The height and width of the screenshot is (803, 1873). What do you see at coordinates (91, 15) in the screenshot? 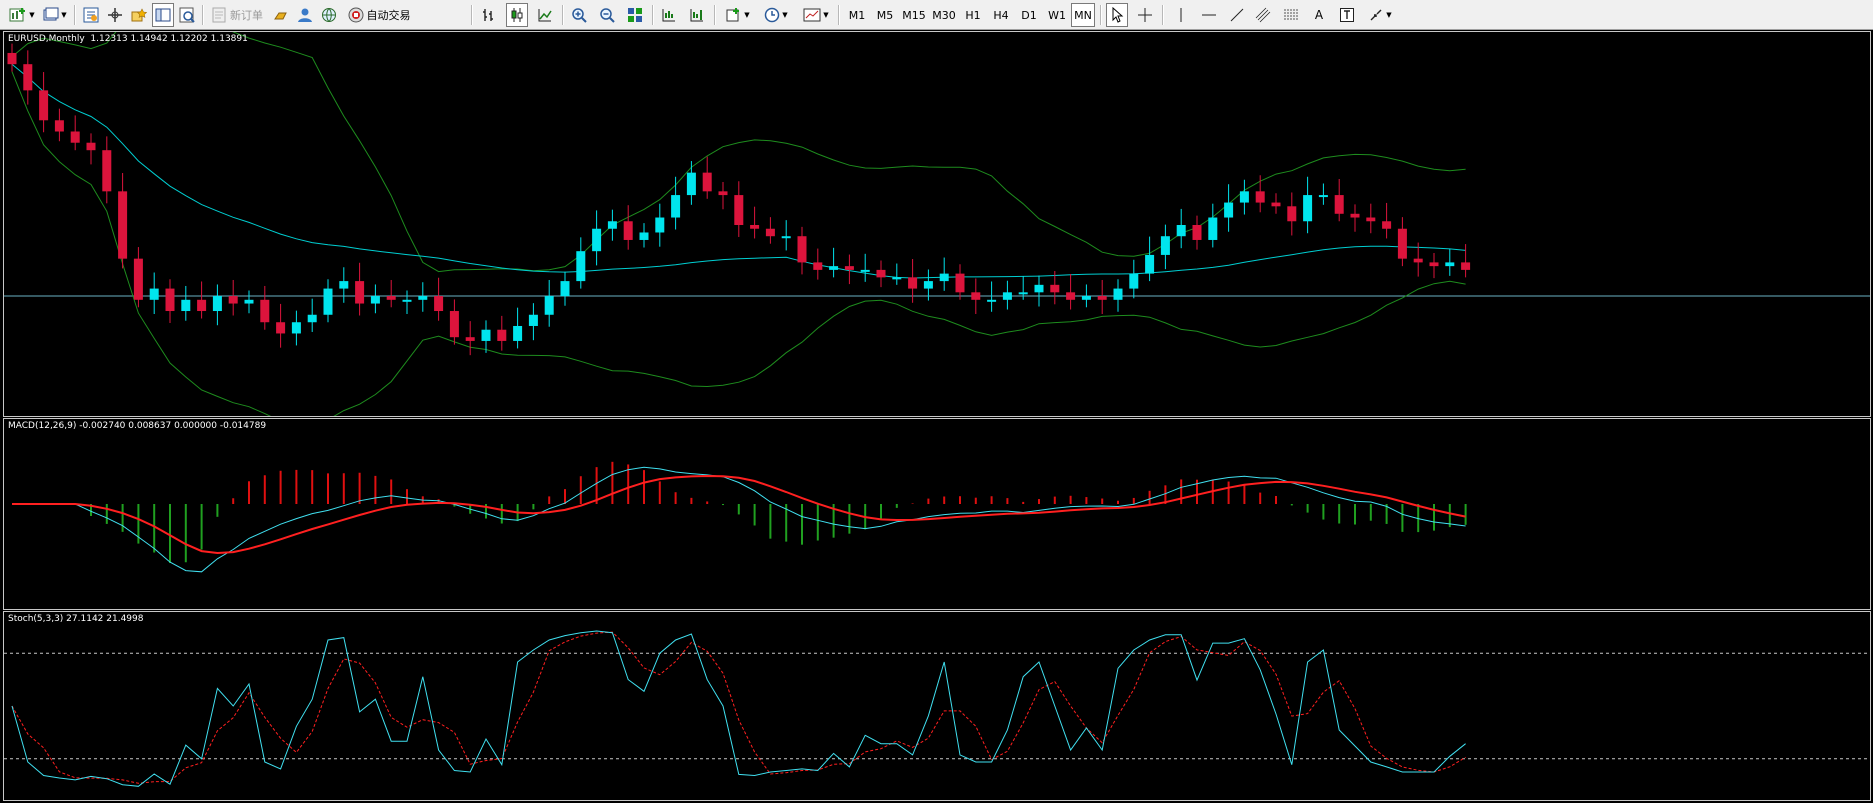
I see `market-watch-button` at bounding box center [91, 15].